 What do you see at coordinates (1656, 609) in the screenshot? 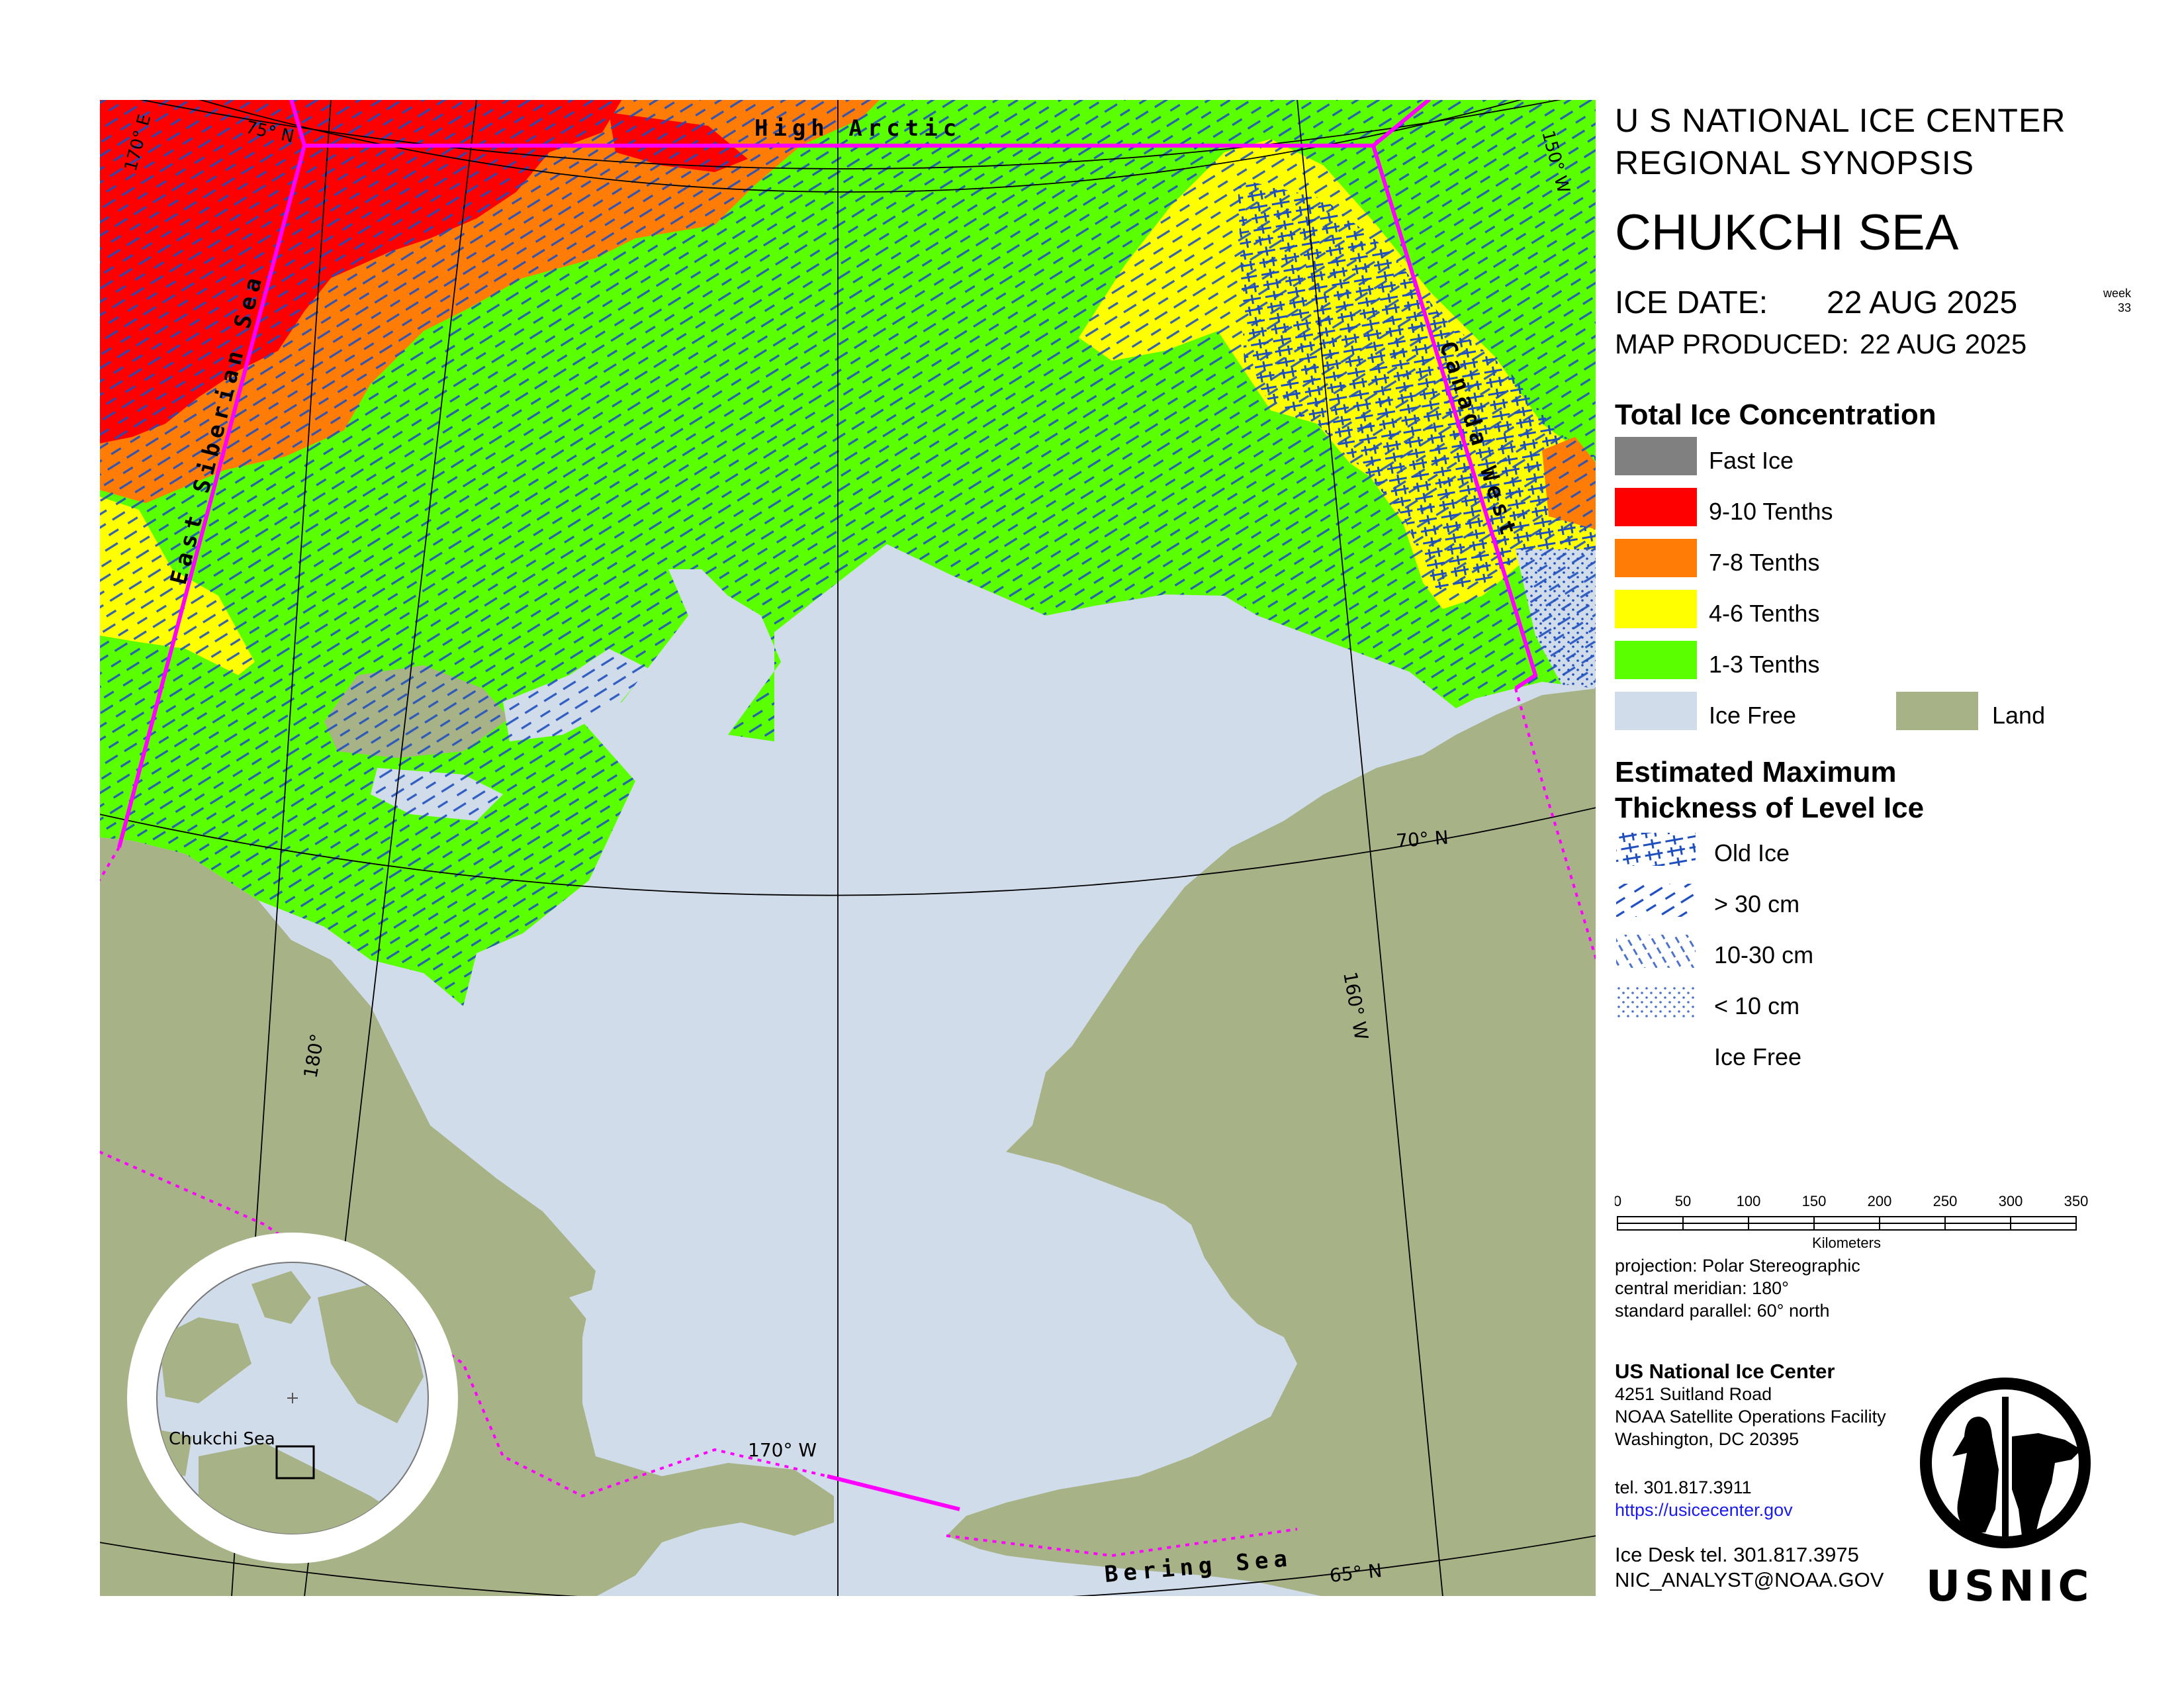
I see `swatch-4-6-tenths` at bounding box center [1656, 609].